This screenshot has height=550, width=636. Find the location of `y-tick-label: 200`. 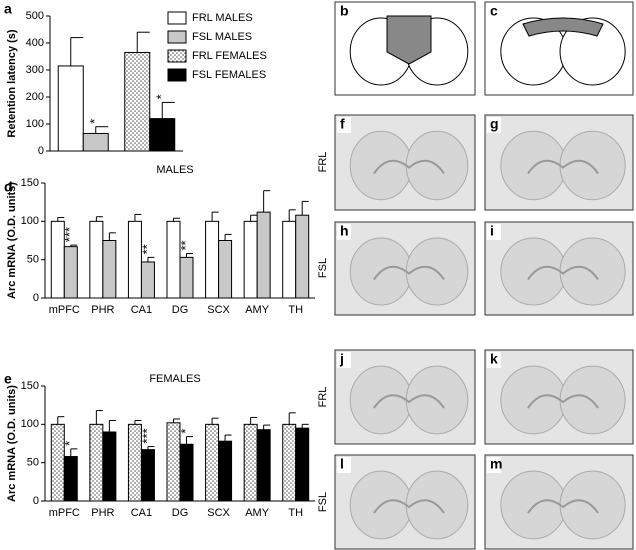

y-tick-label: 200 is located at coordinates (35, 97).